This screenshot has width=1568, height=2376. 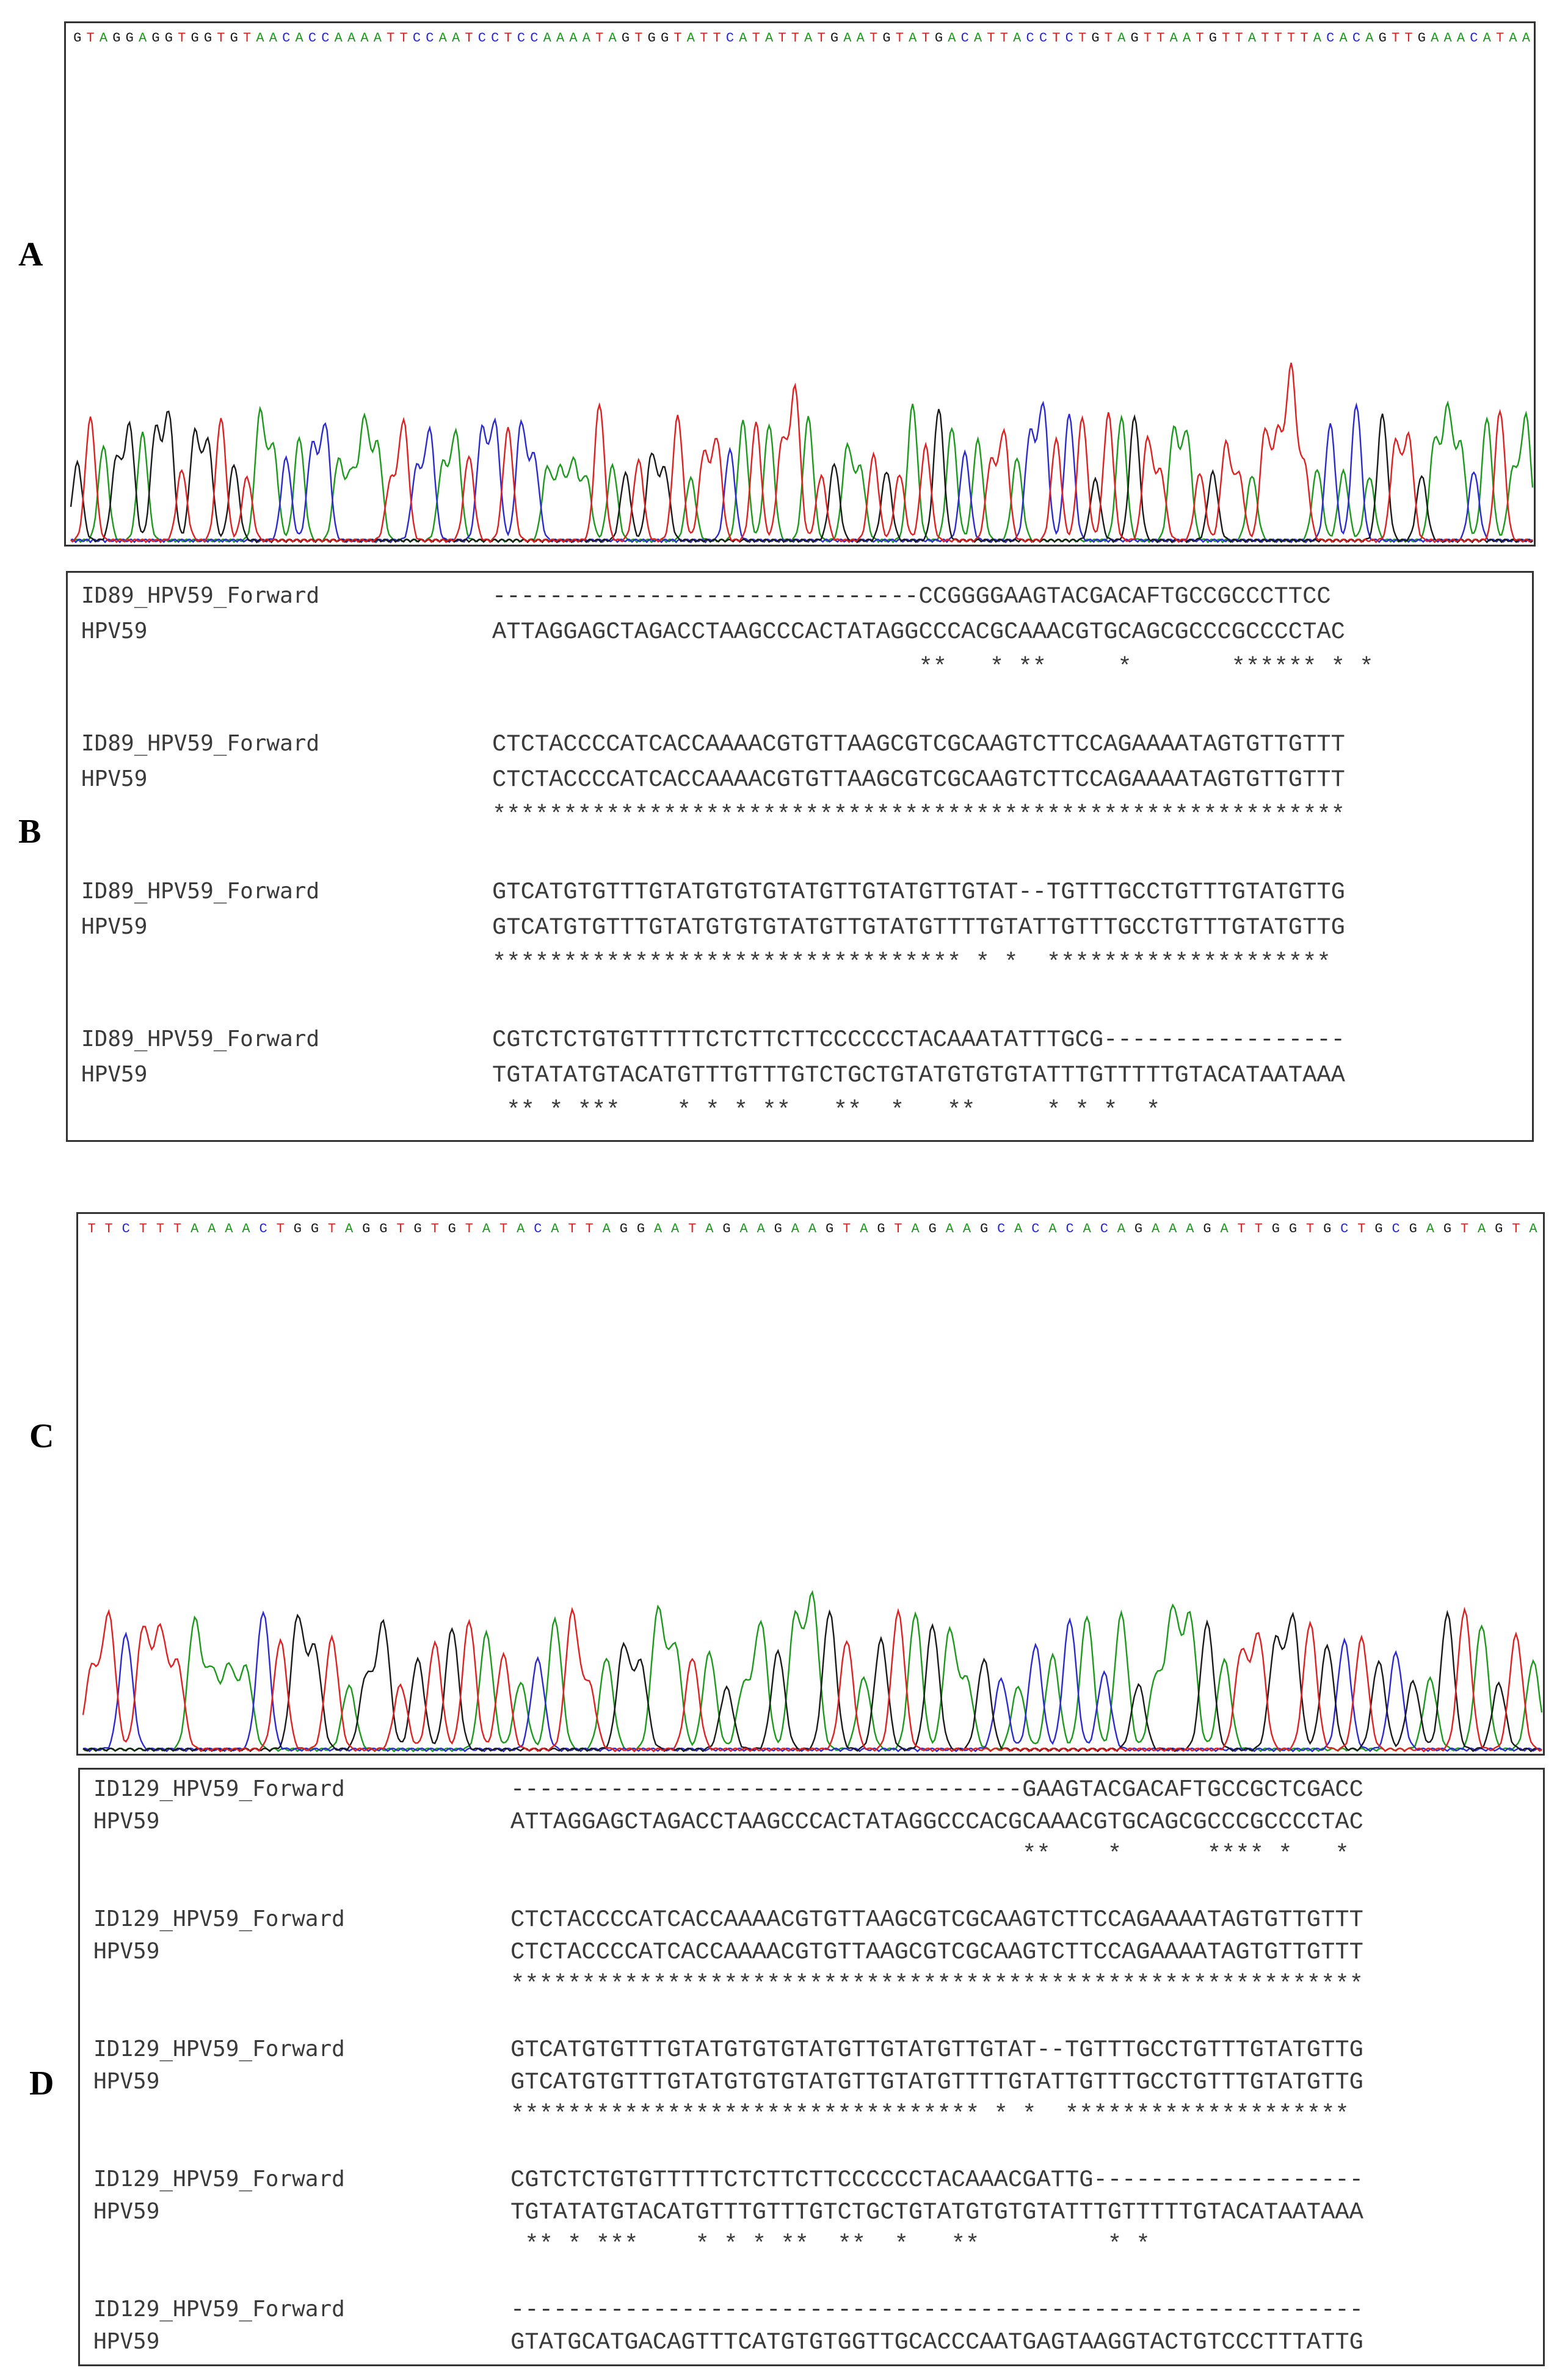 I want to click on panel-label-c: C, so click(x=41, y=1436).